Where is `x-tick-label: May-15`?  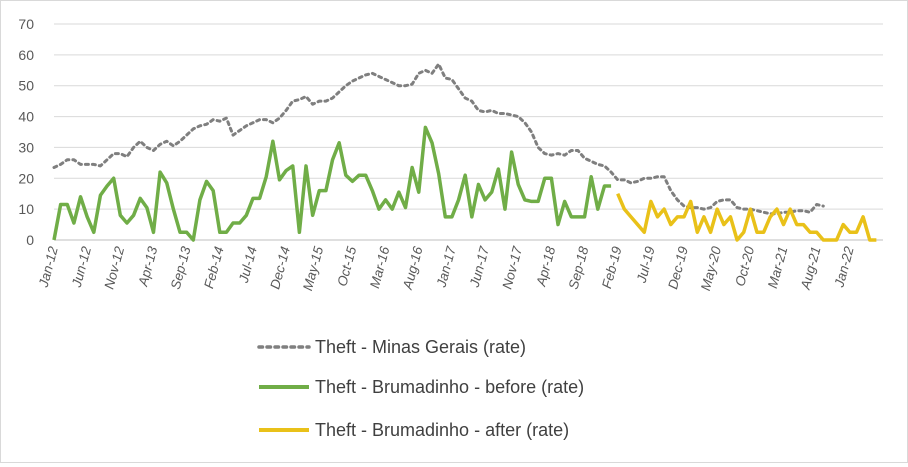 x-tick-label: May-15 is located at coordinates (313, 268).